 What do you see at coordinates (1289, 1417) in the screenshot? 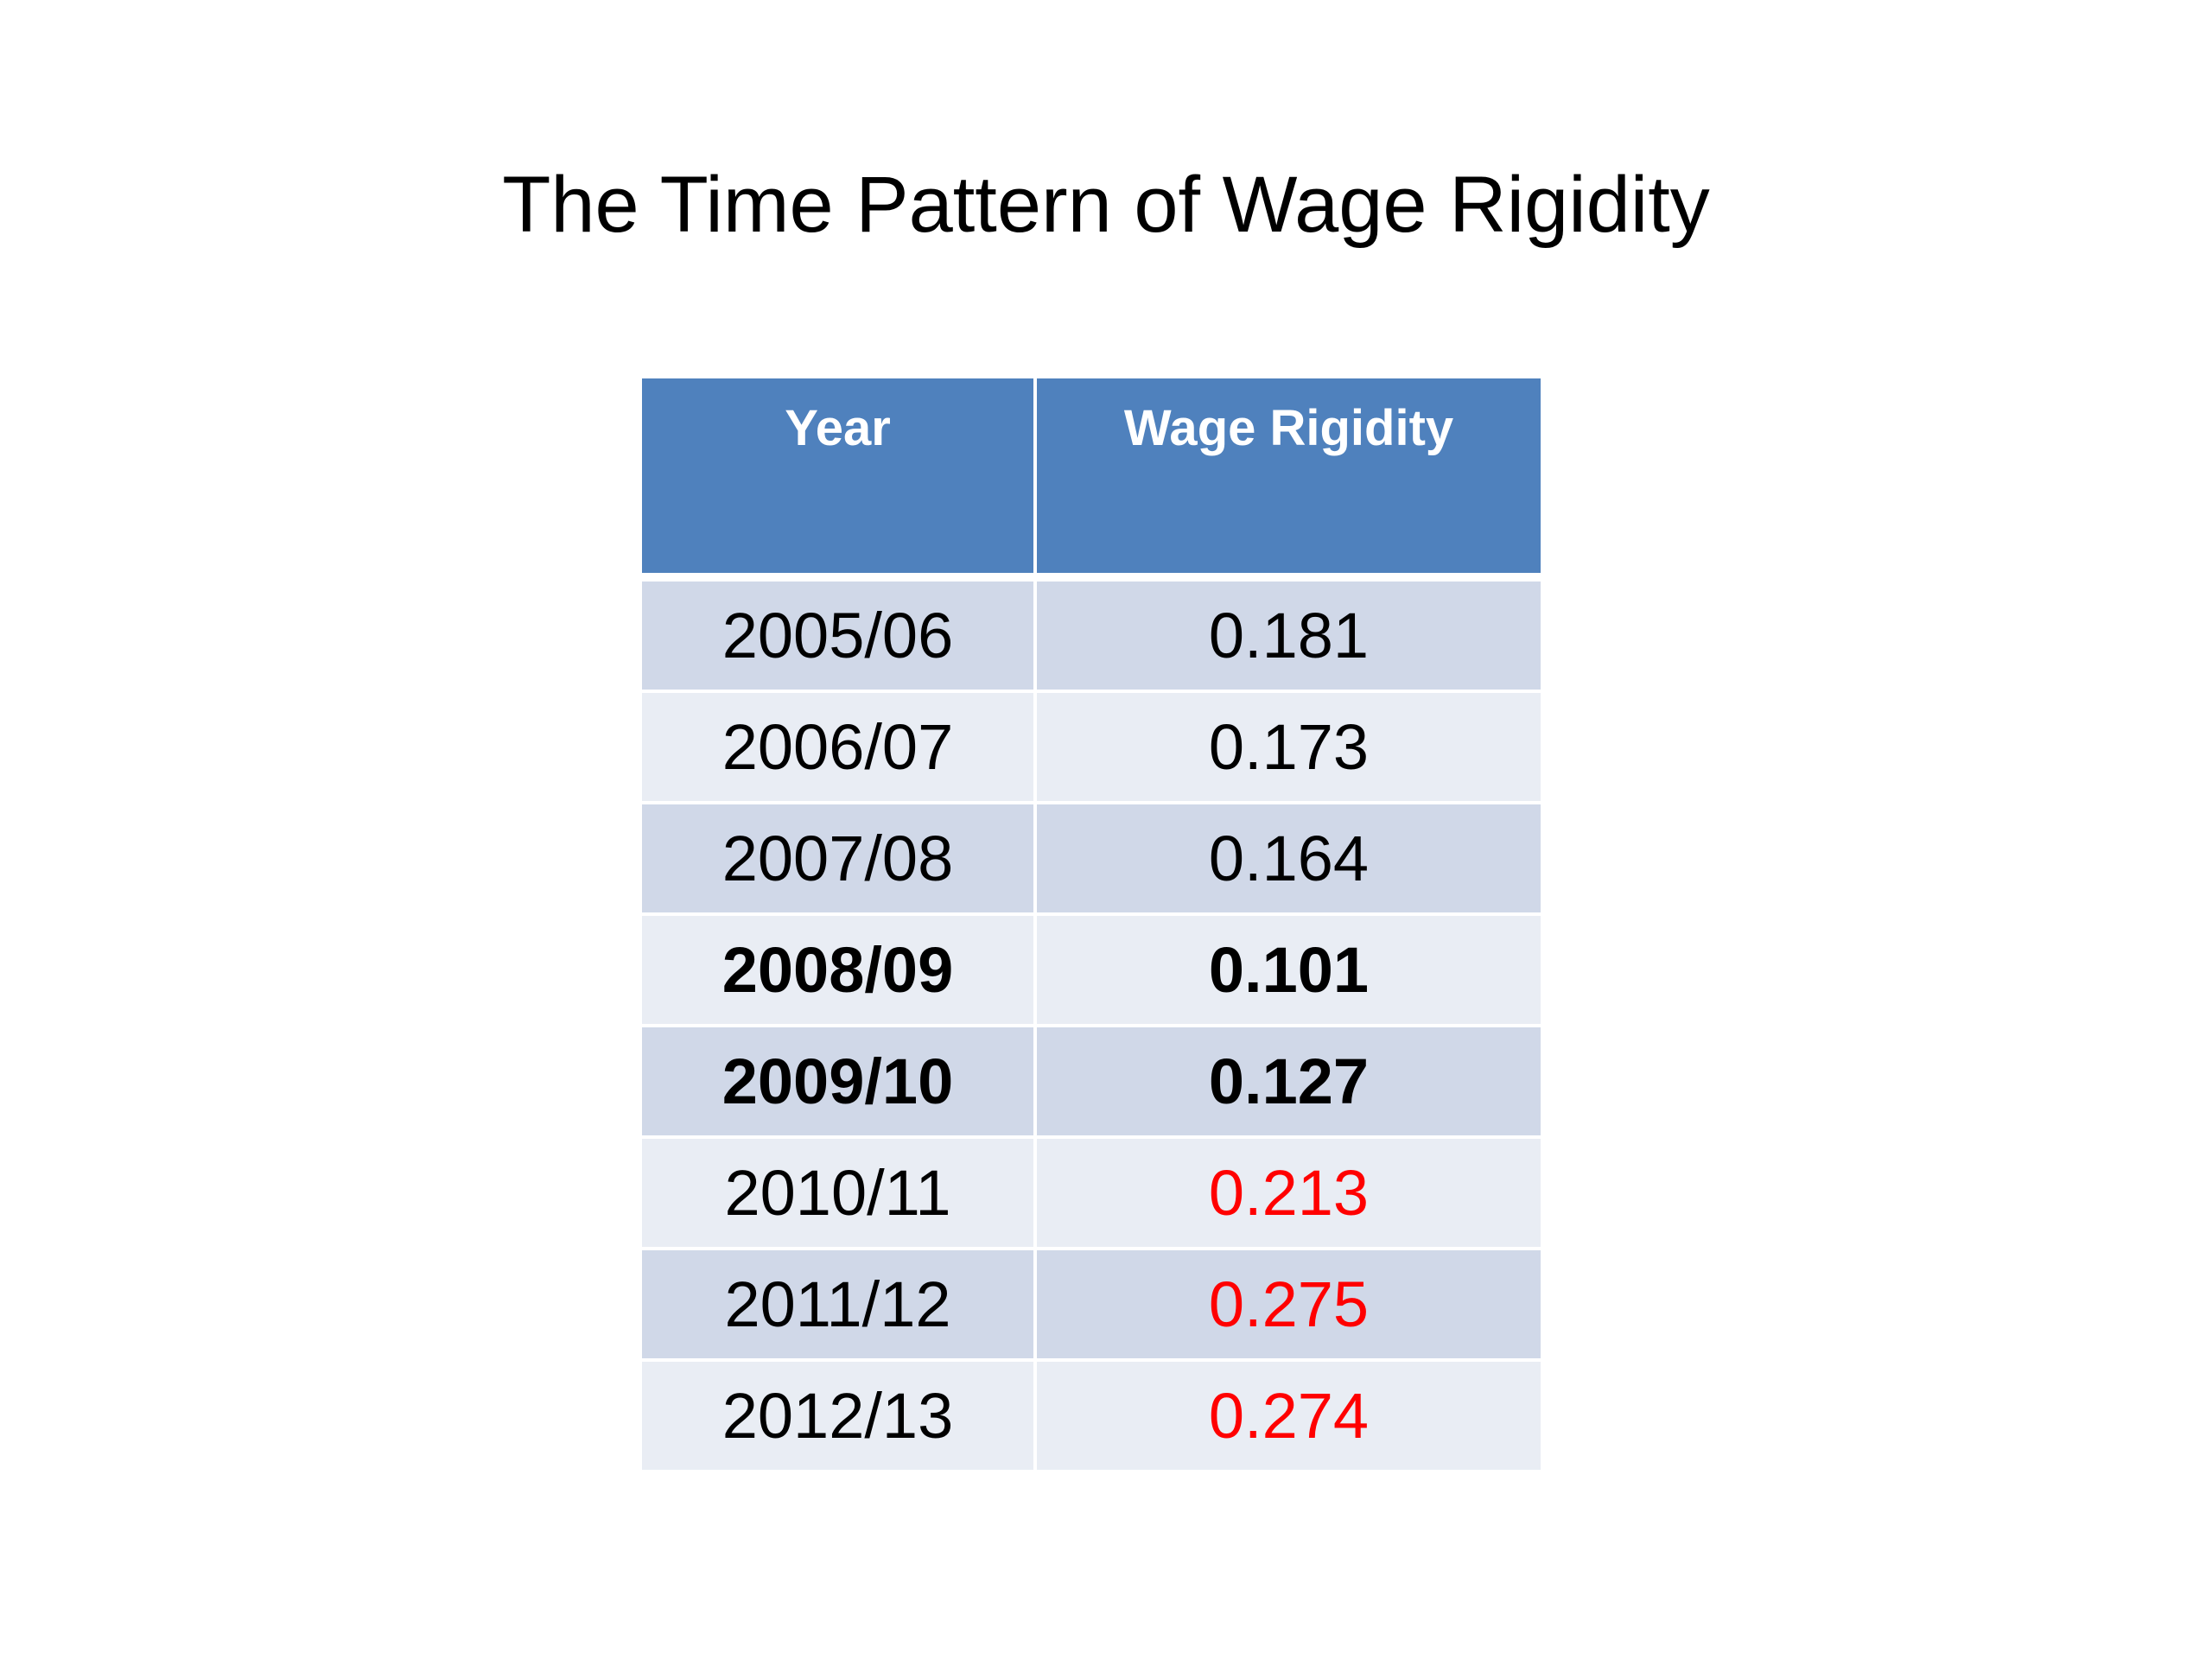
I see `value-cell-highlighted: 0.274` at bounding box center [1289, 1417].